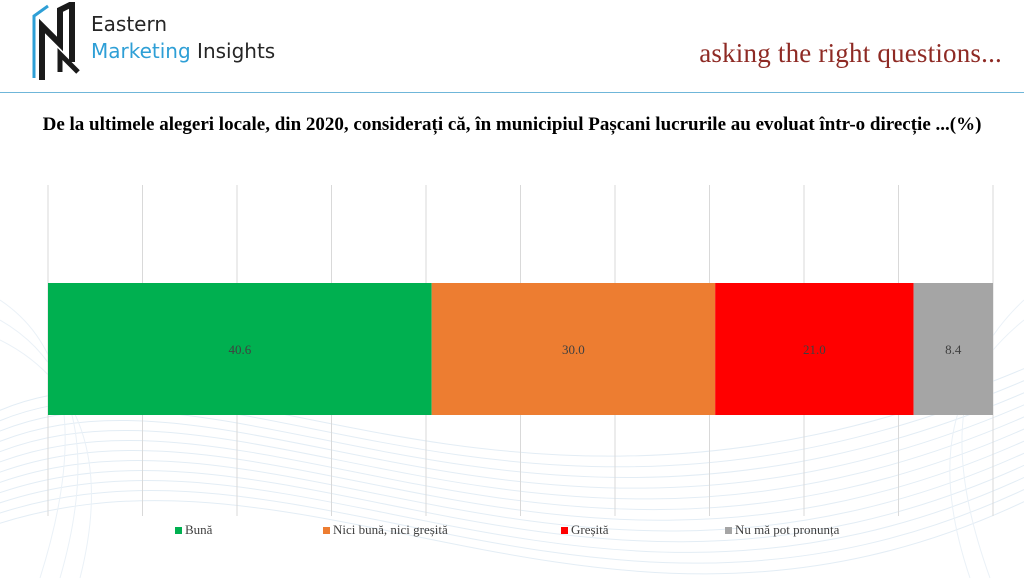  What do you see at coordinates (233, 51) in the screenshot?
I see `brand-word-insights: Insights` at bounding box center [233, 51].